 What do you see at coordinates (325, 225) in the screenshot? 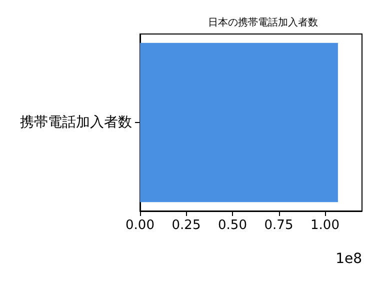
I see `x-tick-label: 1.00` at bounding box center [325, 225].